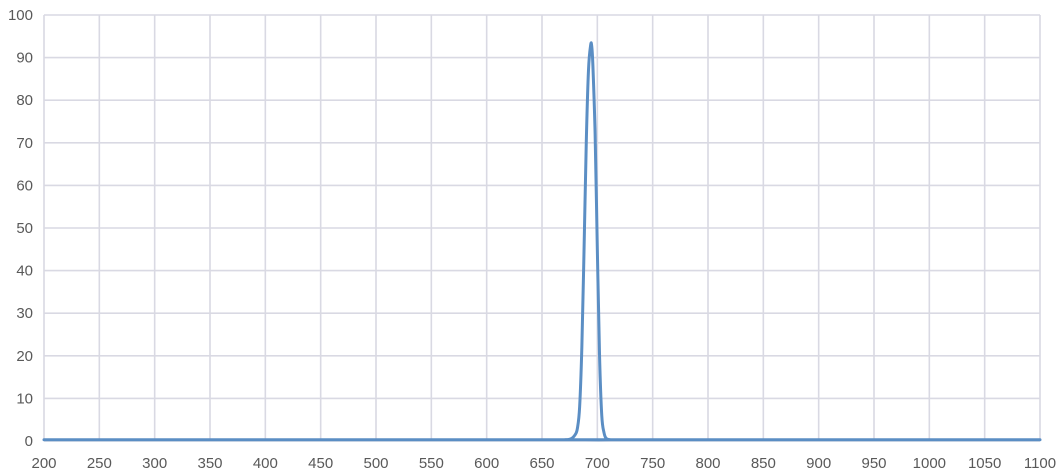  What do you see at coordinates (763, 463) in the screenshot?
I see `x-tick-label: 850` at bounding box center [763, 463].